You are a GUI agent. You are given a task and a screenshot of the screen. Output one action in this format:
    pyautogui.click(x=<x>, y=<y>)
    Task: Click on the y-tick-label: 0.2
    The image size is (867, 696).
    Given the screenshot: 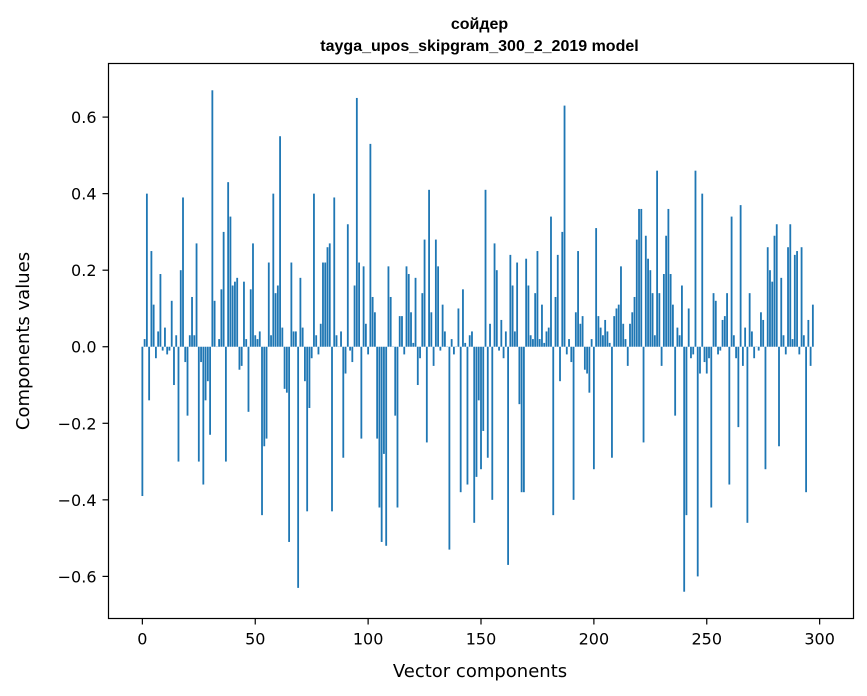 What is the action you would take?
    pyautogui.click(x=83, y=270)
    